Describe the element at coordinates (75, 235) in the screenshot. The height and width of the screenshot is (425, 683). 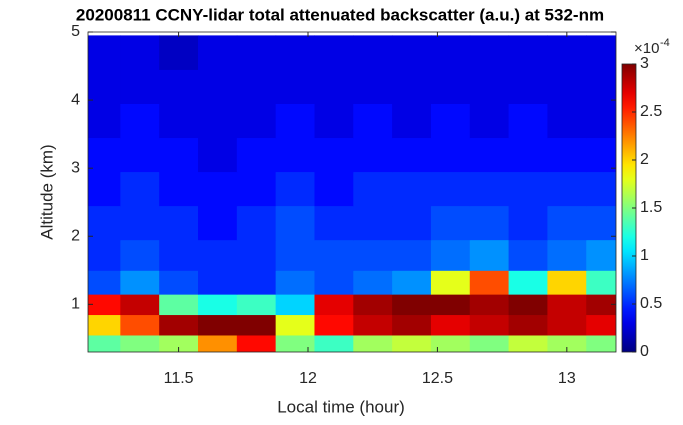
I see `y-tick-label: 2` at that location.